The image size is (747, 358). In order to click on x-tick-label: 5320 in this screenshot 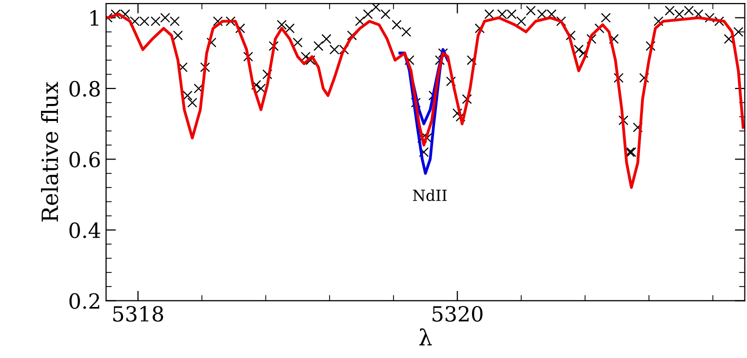, I will do `click(457, 314)`.